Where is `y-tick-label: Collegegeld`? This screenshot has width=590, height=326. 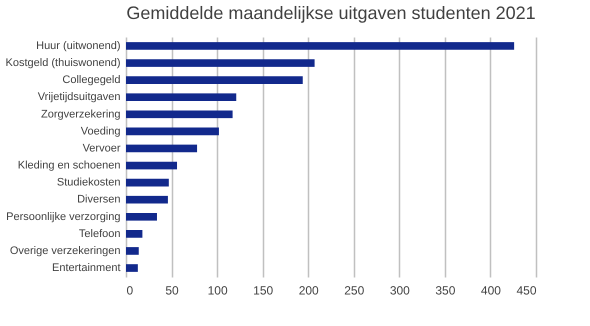
y-tick-label: Collegegeld is located at coordinates (91, 80).